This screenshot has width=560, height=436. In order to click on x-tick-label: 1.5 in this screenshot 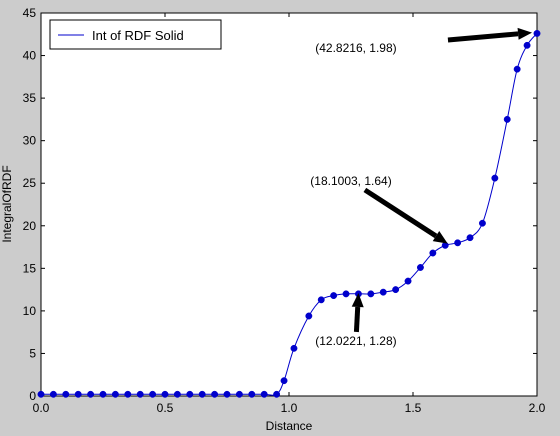, I will do `click(413, 408)`.